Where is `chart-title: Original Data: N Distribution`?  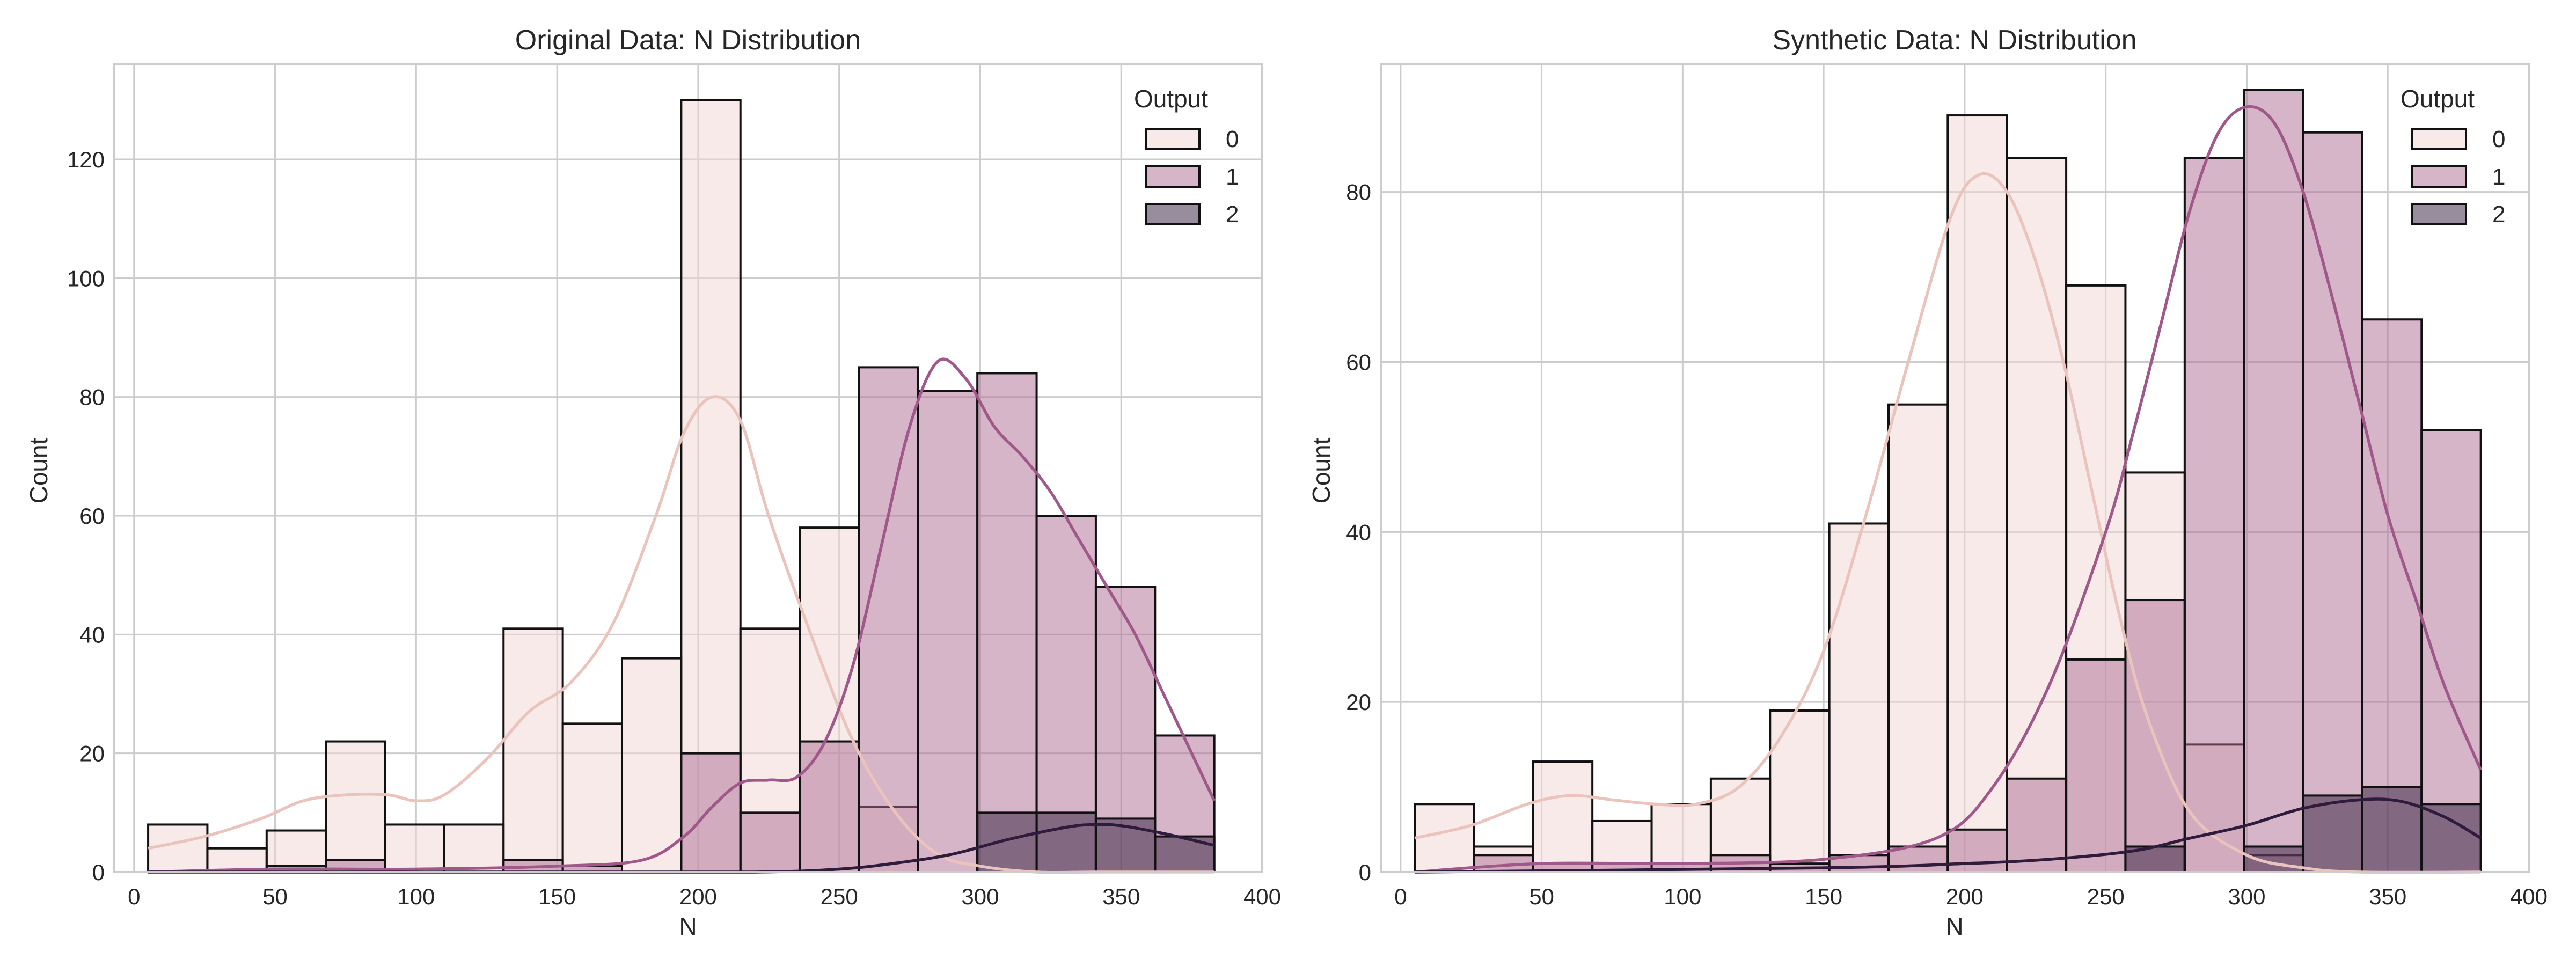
chart-title: Original Data: N Distribution is located at coordinates (688, 40).